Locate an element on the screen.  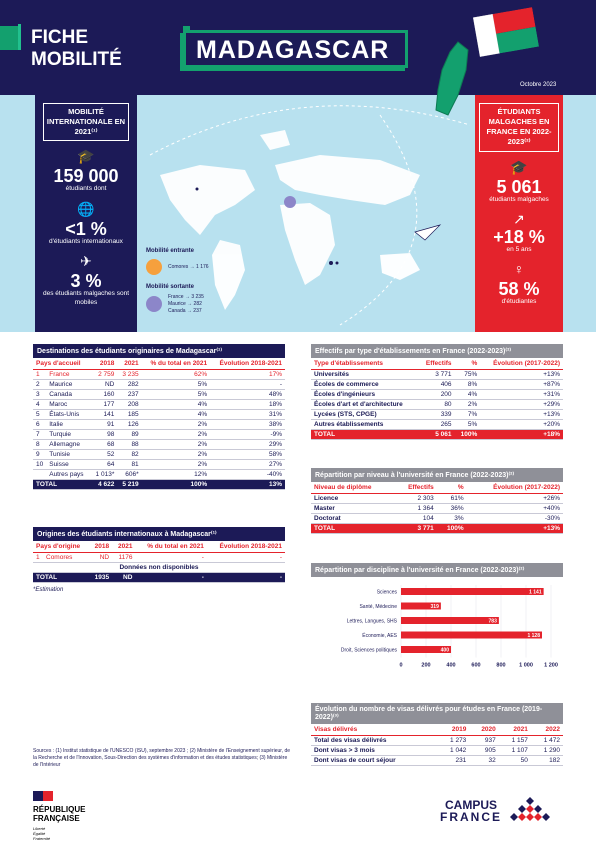
x-tick-label: 1 200 is located at coordinates (551, 666).